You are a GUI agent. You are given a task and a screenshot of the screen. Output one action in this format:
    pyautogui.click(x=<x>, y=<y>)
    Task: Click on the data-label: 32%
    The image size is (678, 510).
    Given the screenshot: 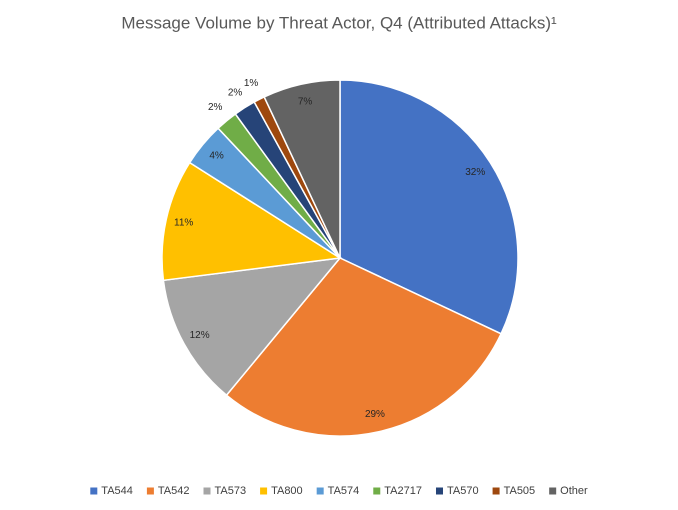 What is the action you would take?
    pyautogui.click(x=475, y=172)
    